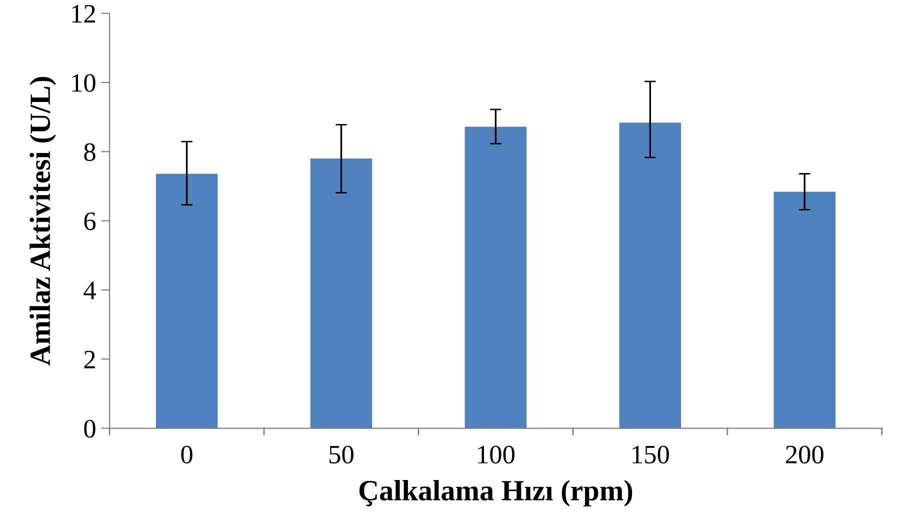 The width and height of the screenshot is (898, 532). Describe the element at coordinates (650, 455) in the screenshot. I see `x-tick-label: 150` at that location.